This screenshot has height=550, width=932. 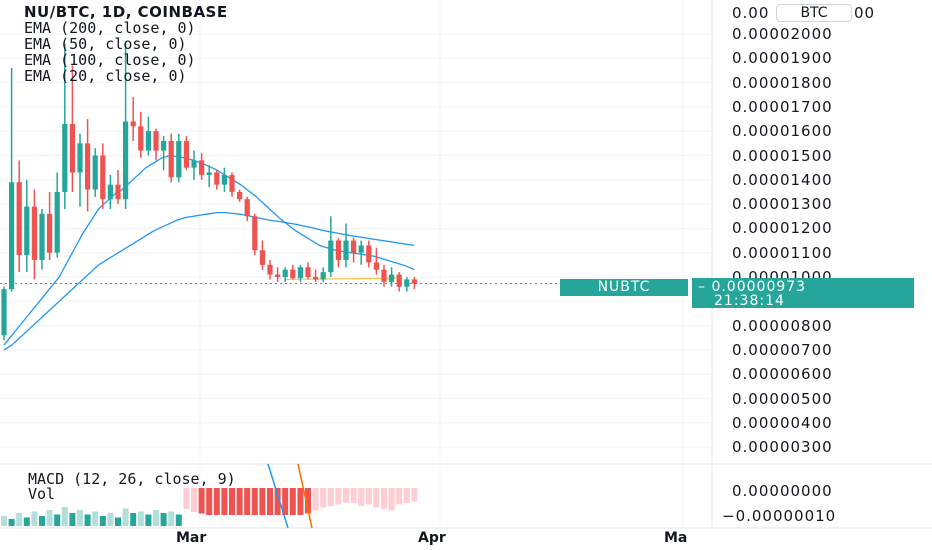 What do you see at coordinates (865, 13) in the screenshot?
I see `price-axis-top-tail: 00` at bounding box center [865, 13].